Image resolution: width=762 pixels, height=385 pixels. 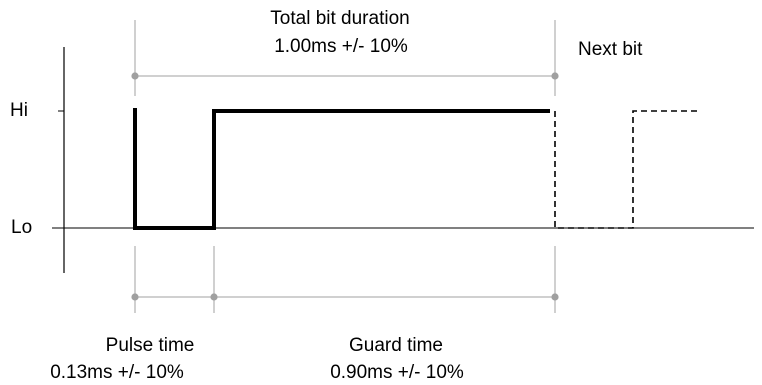 What do you see at coordinates (150, 345) in the screenshot?
I see `pulse-time-title: Pulse time` at bounding box center [150, 345].